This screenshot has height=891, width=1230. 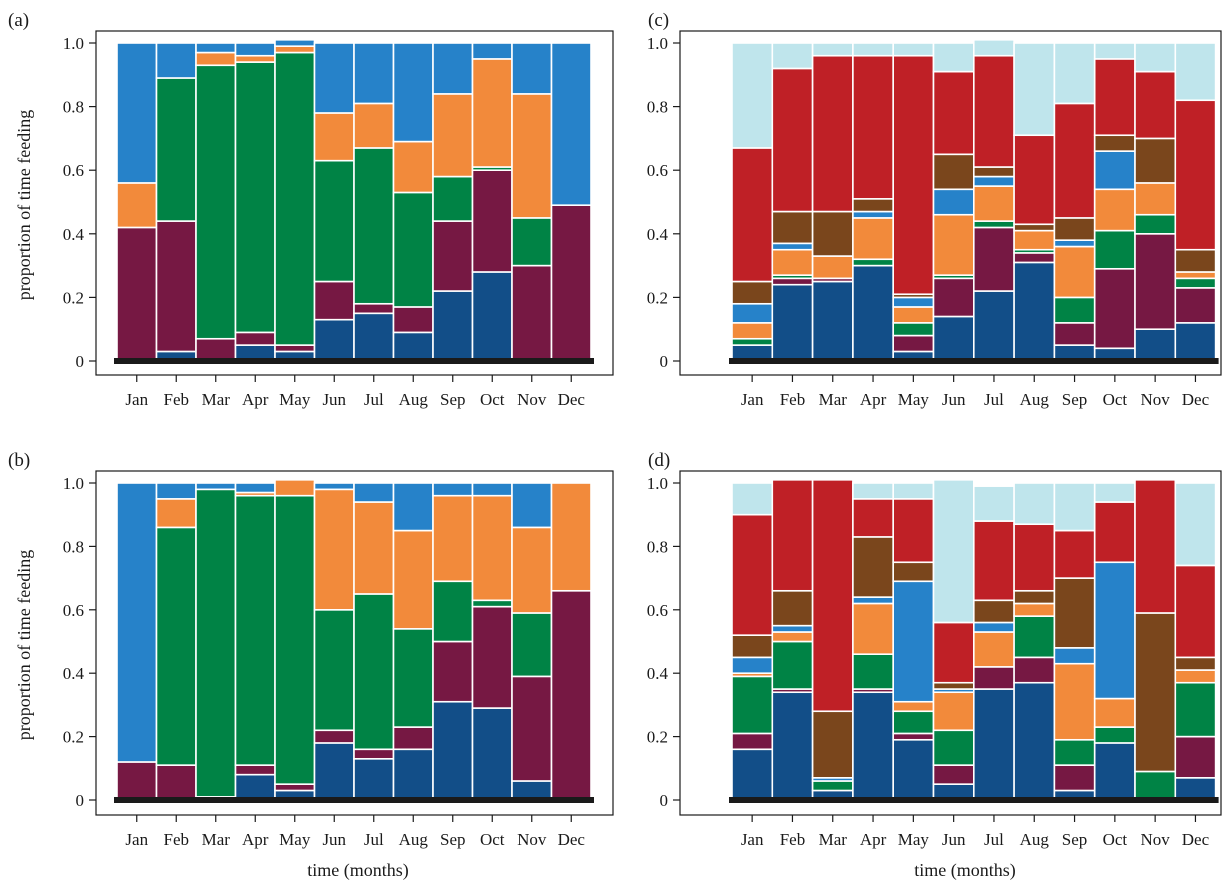 What do you see at coordinates (1195, 524) in the screenshot?
I see `bar-segment-lightblue-dec` at bounding box center [1195, 524].